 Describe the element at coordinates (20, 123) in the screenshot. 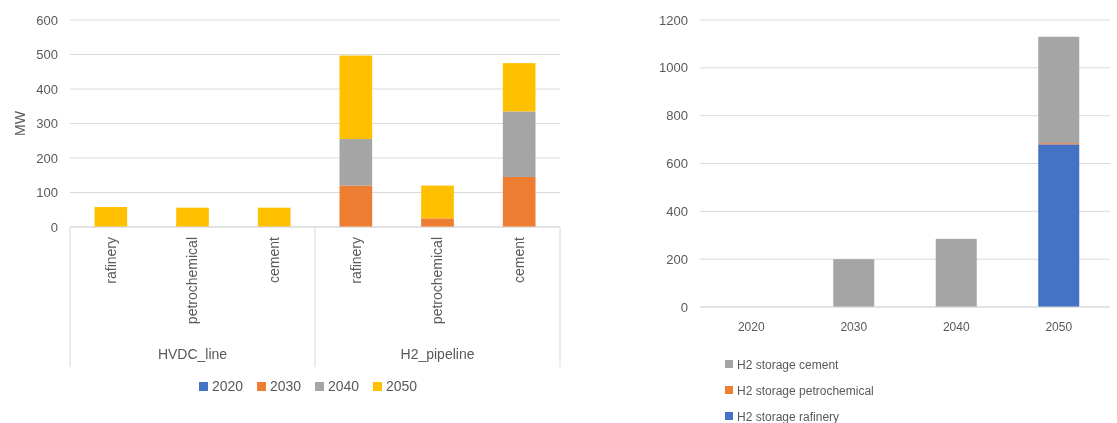

I see `y-axis-title: MW` at that location.